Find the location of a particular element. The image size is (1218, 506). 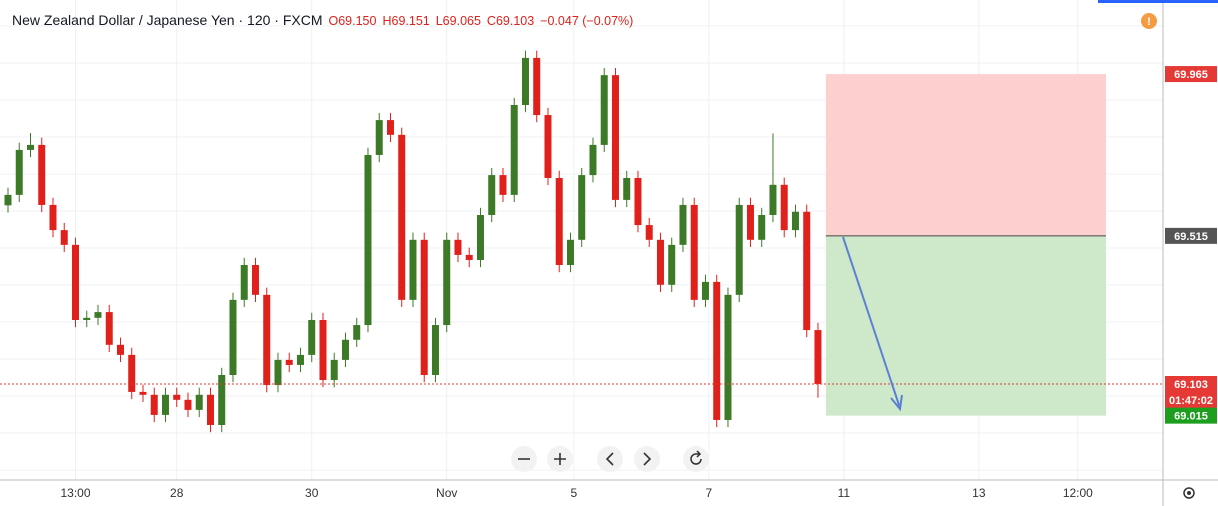

open-value: O69.150 is located at coordinates (352, 21).